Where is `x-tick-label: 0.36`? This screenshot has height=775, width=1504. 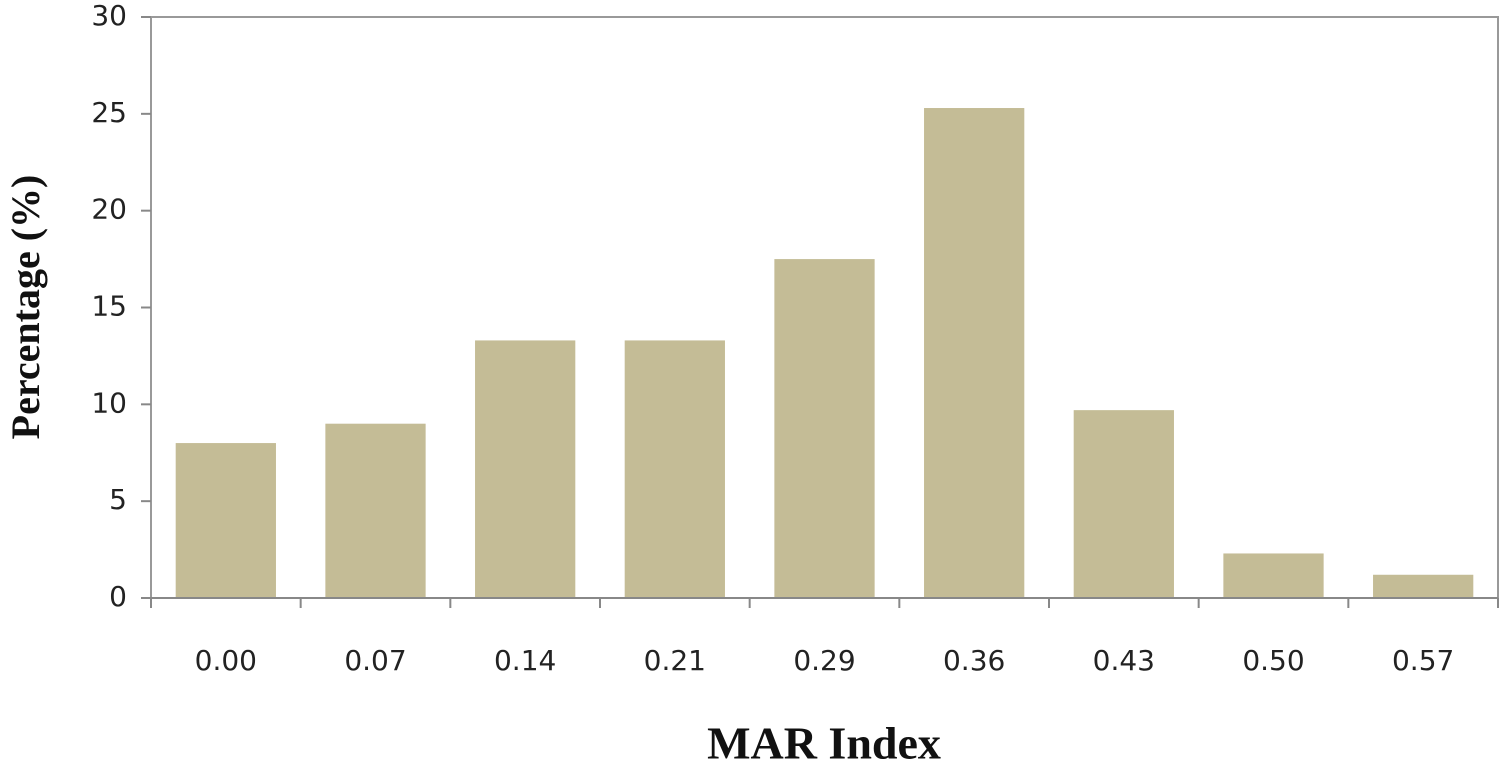 x-tick-label: 0.36 is located at coordinates (974, 660).